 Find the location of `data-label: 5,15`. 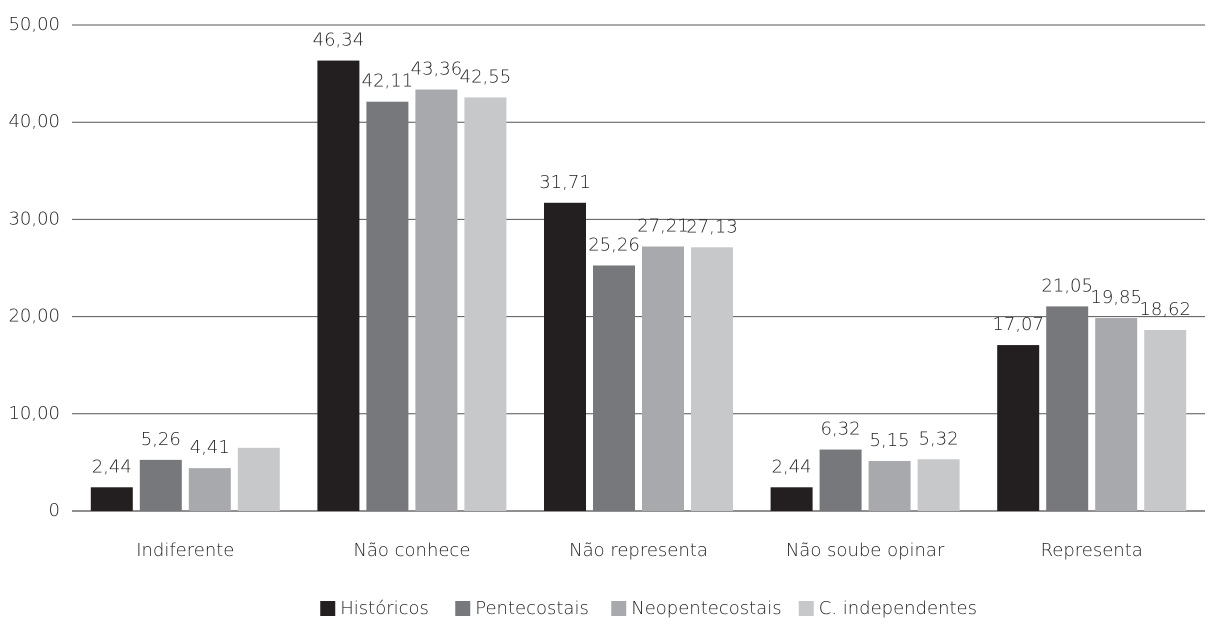

data-label: 5,15 is located at coordinates (890, 440).